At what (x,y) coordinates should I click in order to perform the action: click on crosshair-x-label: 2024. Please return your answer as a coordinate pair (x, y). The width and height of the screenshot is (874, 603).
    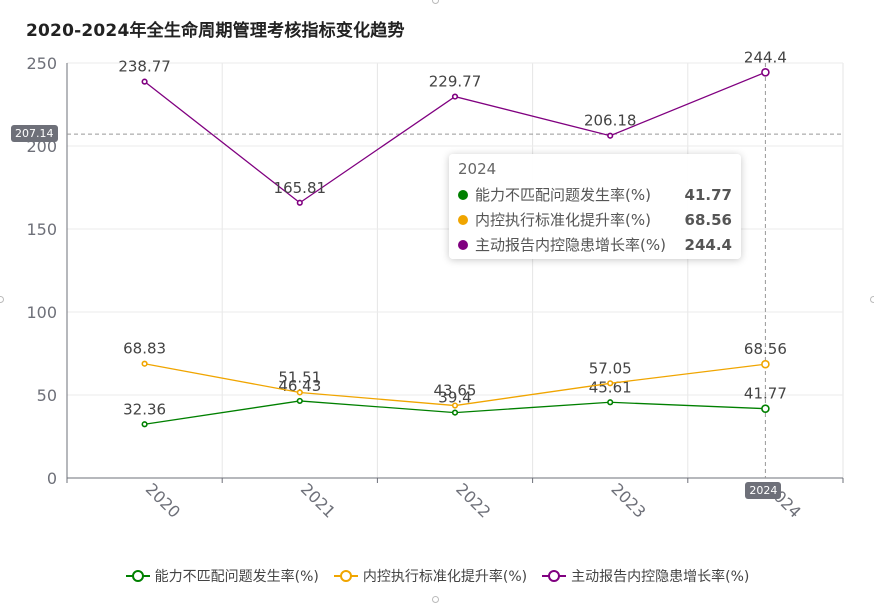
    Looking at the image, I should click on (763, 490).